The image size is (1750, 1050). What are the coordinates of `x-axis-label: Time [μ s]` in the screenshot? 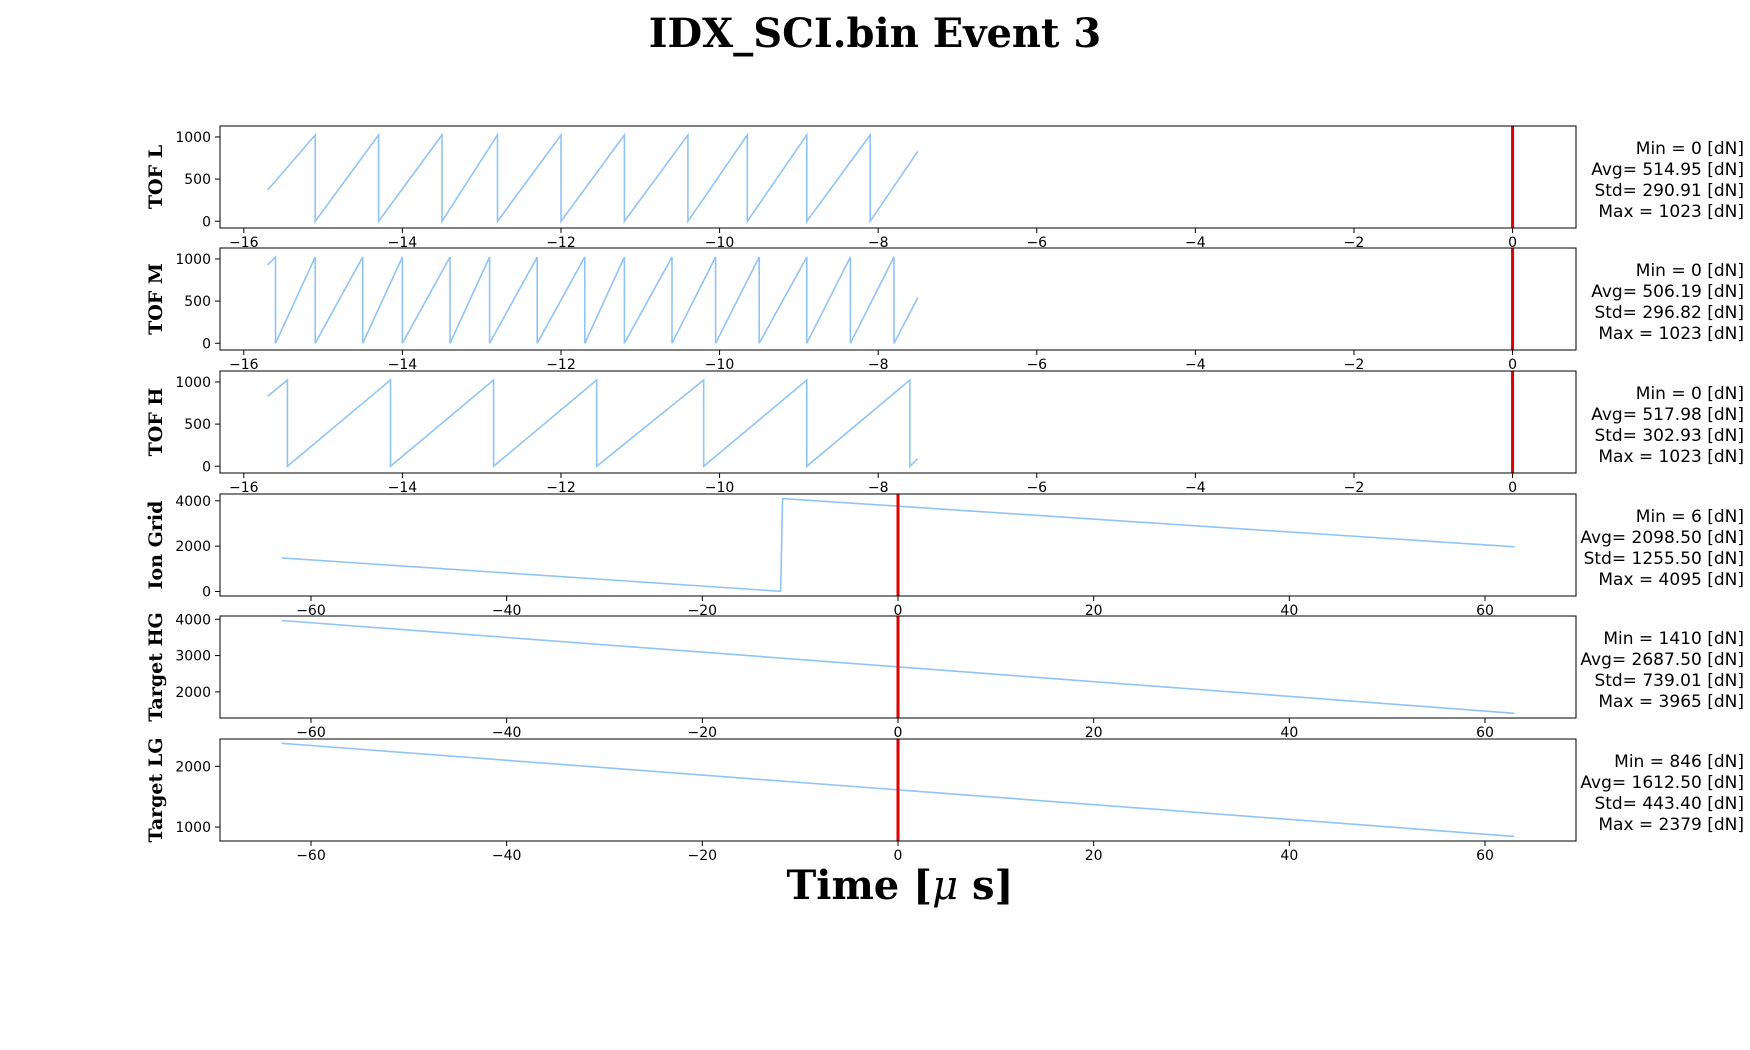 It's located at (900, 885).